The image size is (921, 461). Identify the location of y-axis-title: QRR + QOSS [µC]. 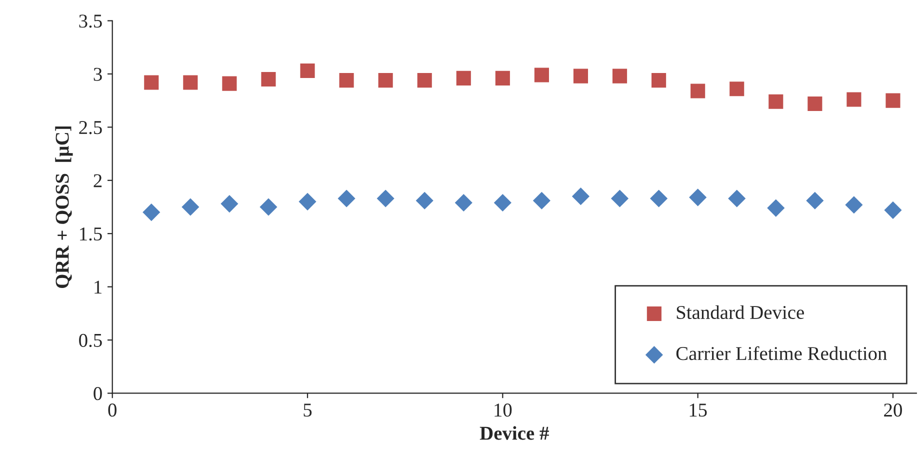
(64, 207).